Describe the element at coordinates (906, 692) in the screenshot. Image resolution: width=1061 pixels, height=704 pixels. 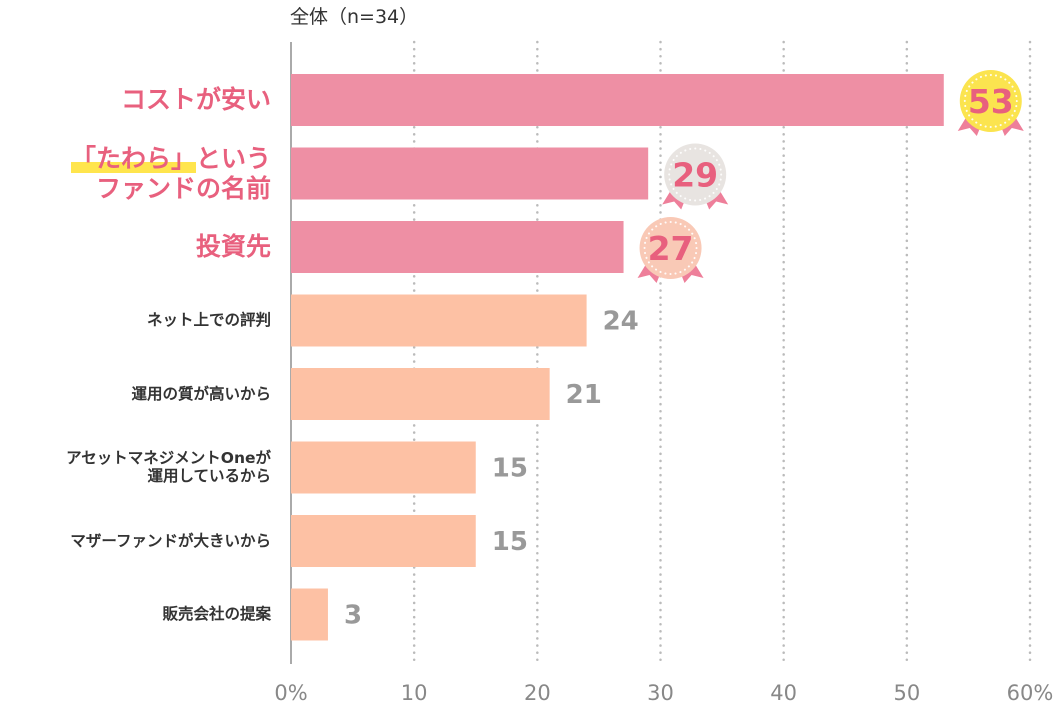
I see `x-tick-label: 50` at that location.